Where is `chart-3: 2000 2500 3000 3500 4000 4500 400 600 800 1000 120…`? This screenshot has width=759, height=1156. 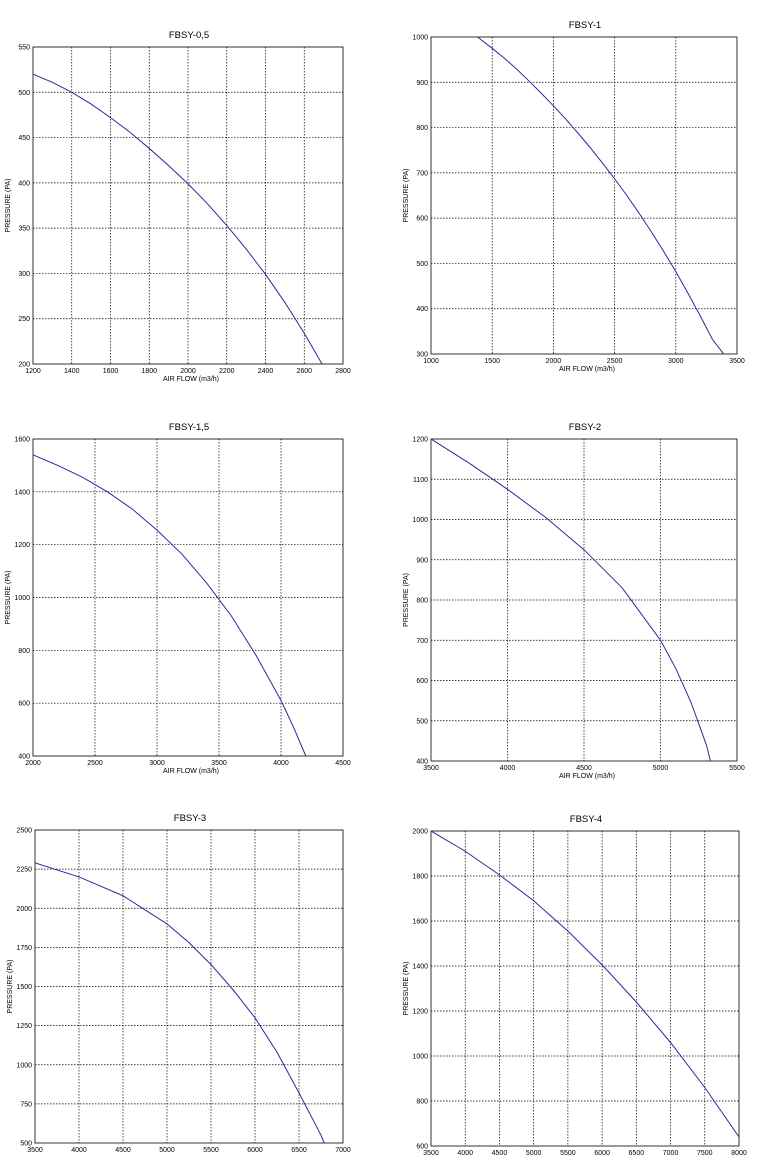 chart-3: 2000 2500 3000 3500 4000 4500 400 600 800 1000 120… is located at coordinates (178, 598).